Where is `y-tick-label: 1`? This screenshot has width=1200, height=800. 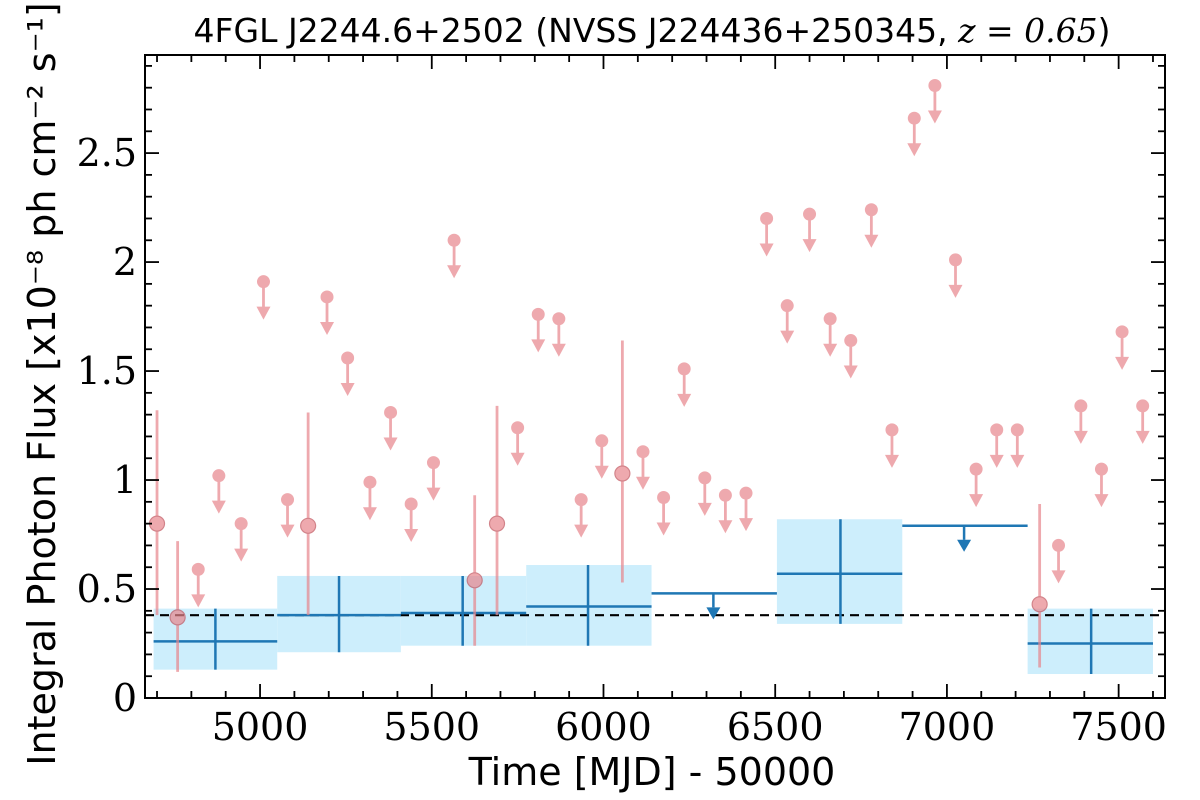 y-tick-label: 1 is located at coordinates (125, 480).